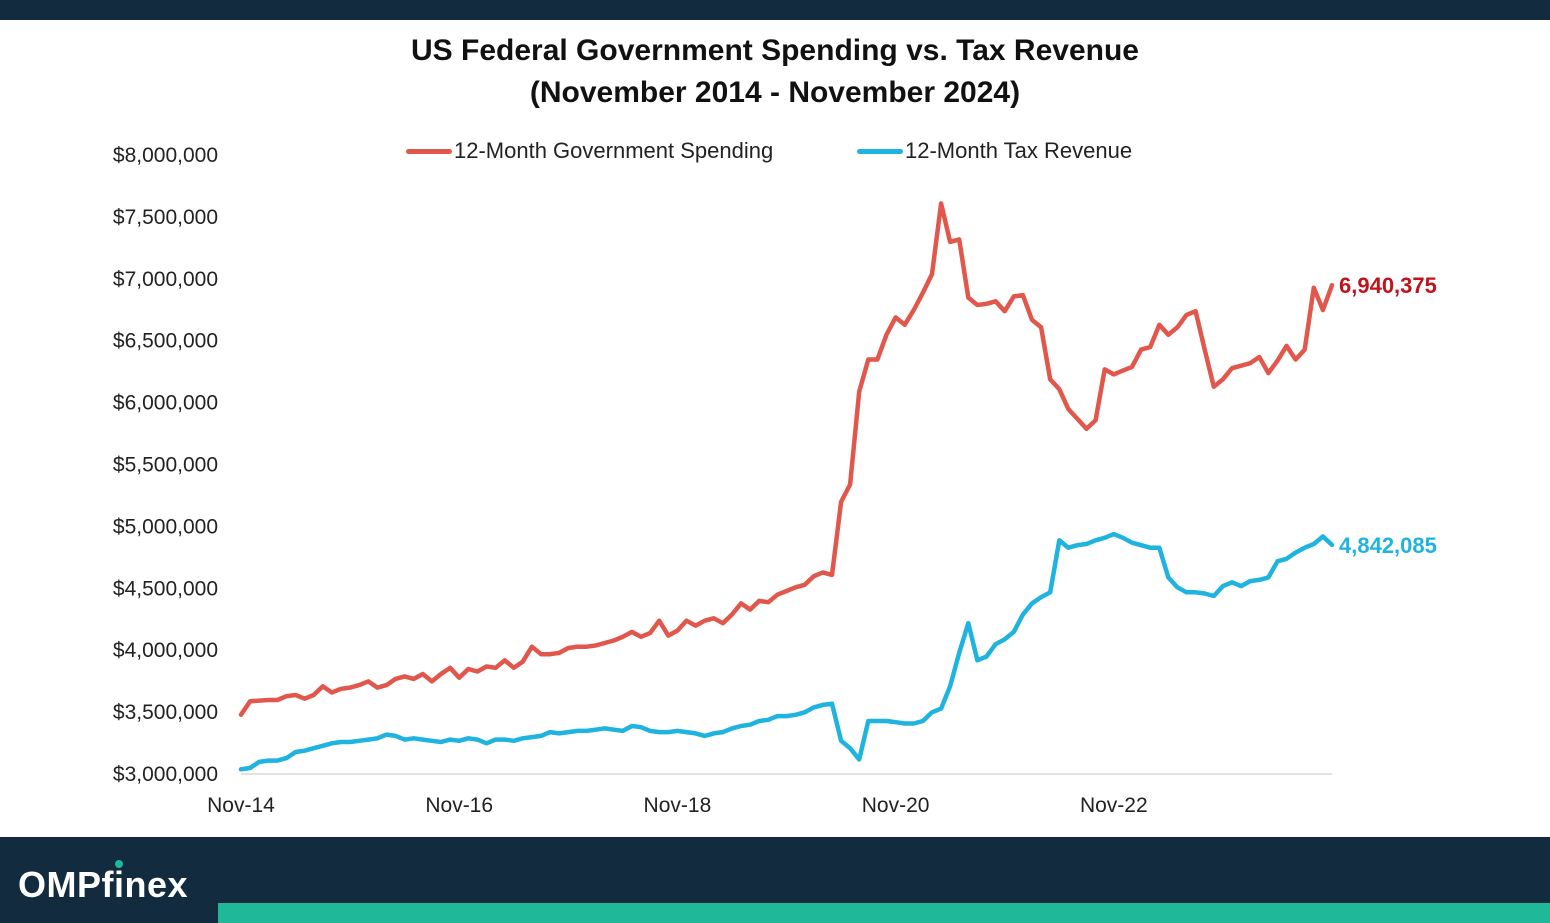  Describe the element at coordinates (165, 650) in the screenshot. I see `y-tick-label: $4,000,000` at that location.